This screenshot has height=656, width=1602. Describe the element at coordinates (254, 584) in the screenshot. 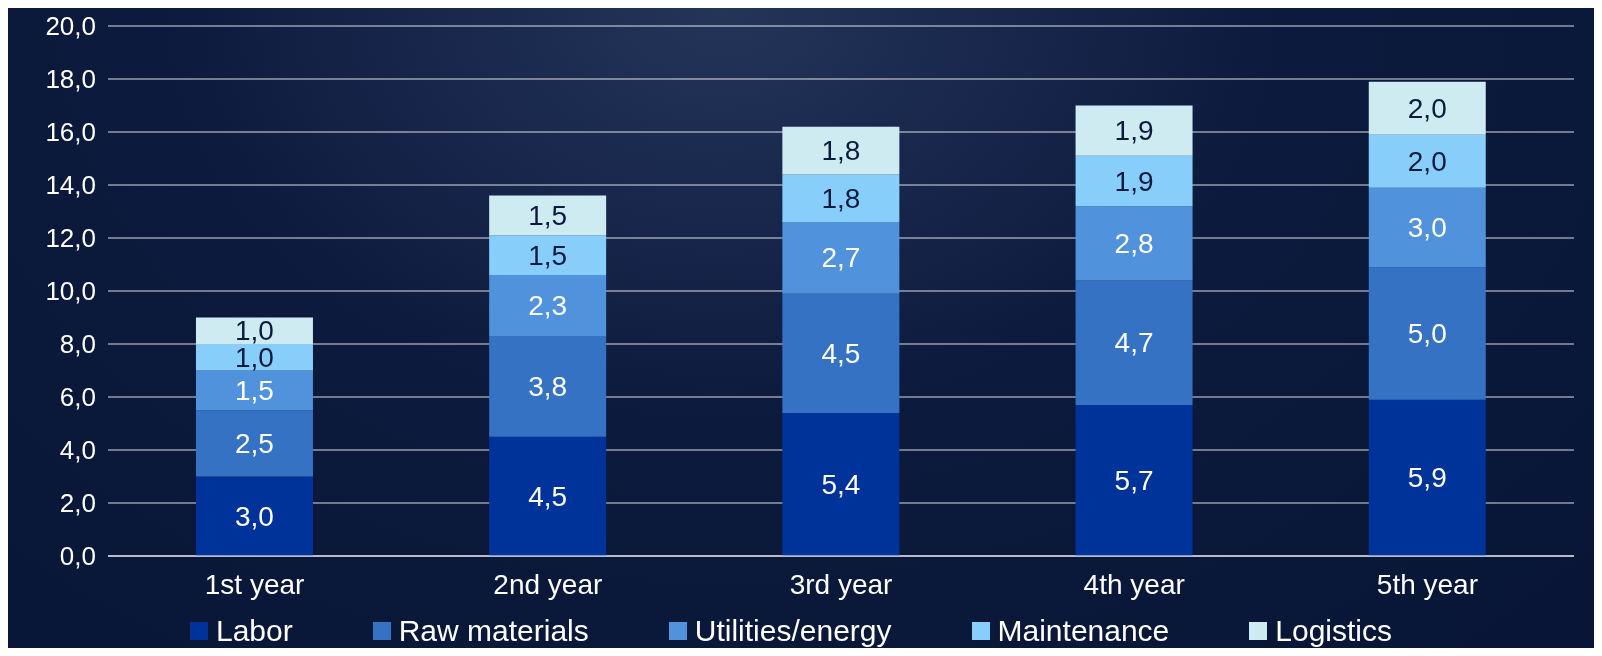

I see `x-tick-label: 1st year` at that location.